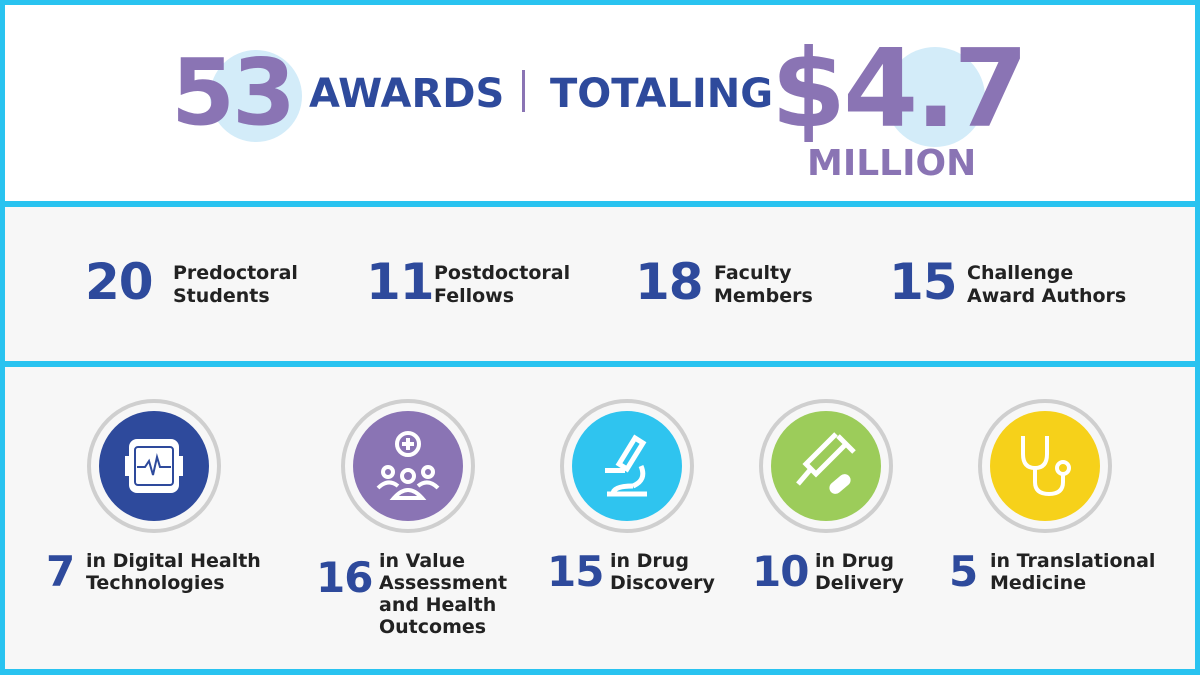 Image resolution: width=1200 pixels, height=675 pixels. What do you see at coordinates (407, 94) in the screenshot?
I see `awards-label: AWARDS` at bounding box center [407, 94].